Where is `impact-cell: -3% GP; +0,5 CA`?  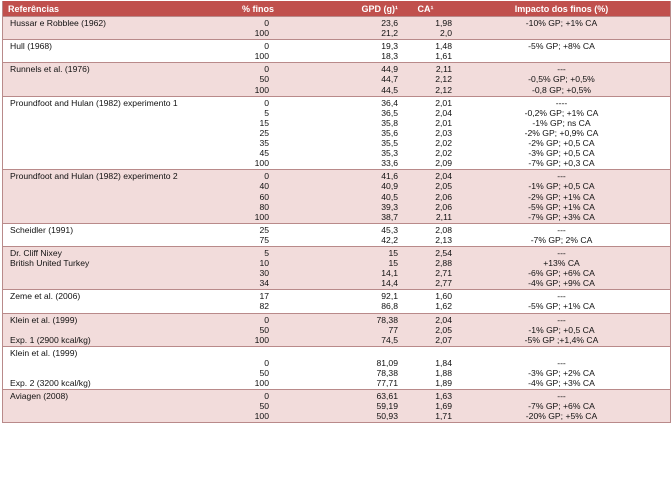
impact-cell: -3% GP; +0,5 CA is located at coordinates (561, 153).